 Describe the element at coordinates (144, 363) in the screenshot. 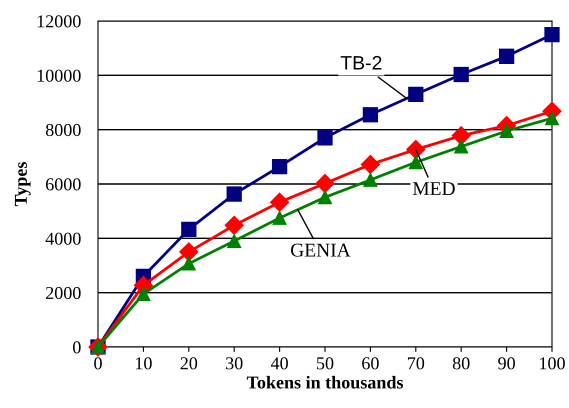

I see `x-tick-label: 10` at that location.